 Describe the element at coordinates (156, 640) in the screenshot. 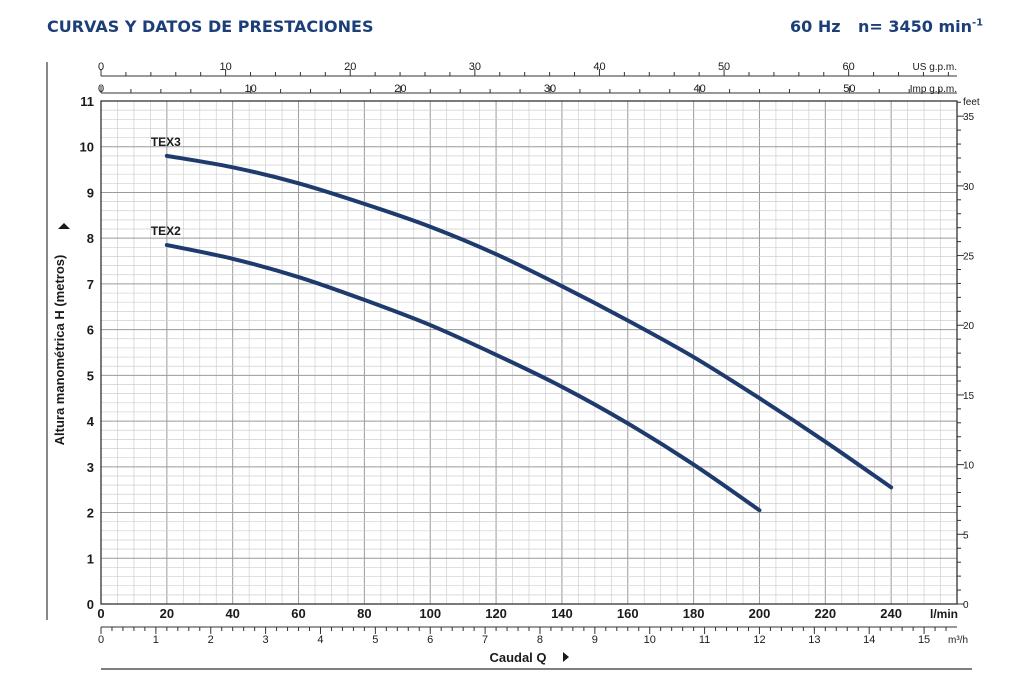

I see `m3h-tick-label: 1` at that location.